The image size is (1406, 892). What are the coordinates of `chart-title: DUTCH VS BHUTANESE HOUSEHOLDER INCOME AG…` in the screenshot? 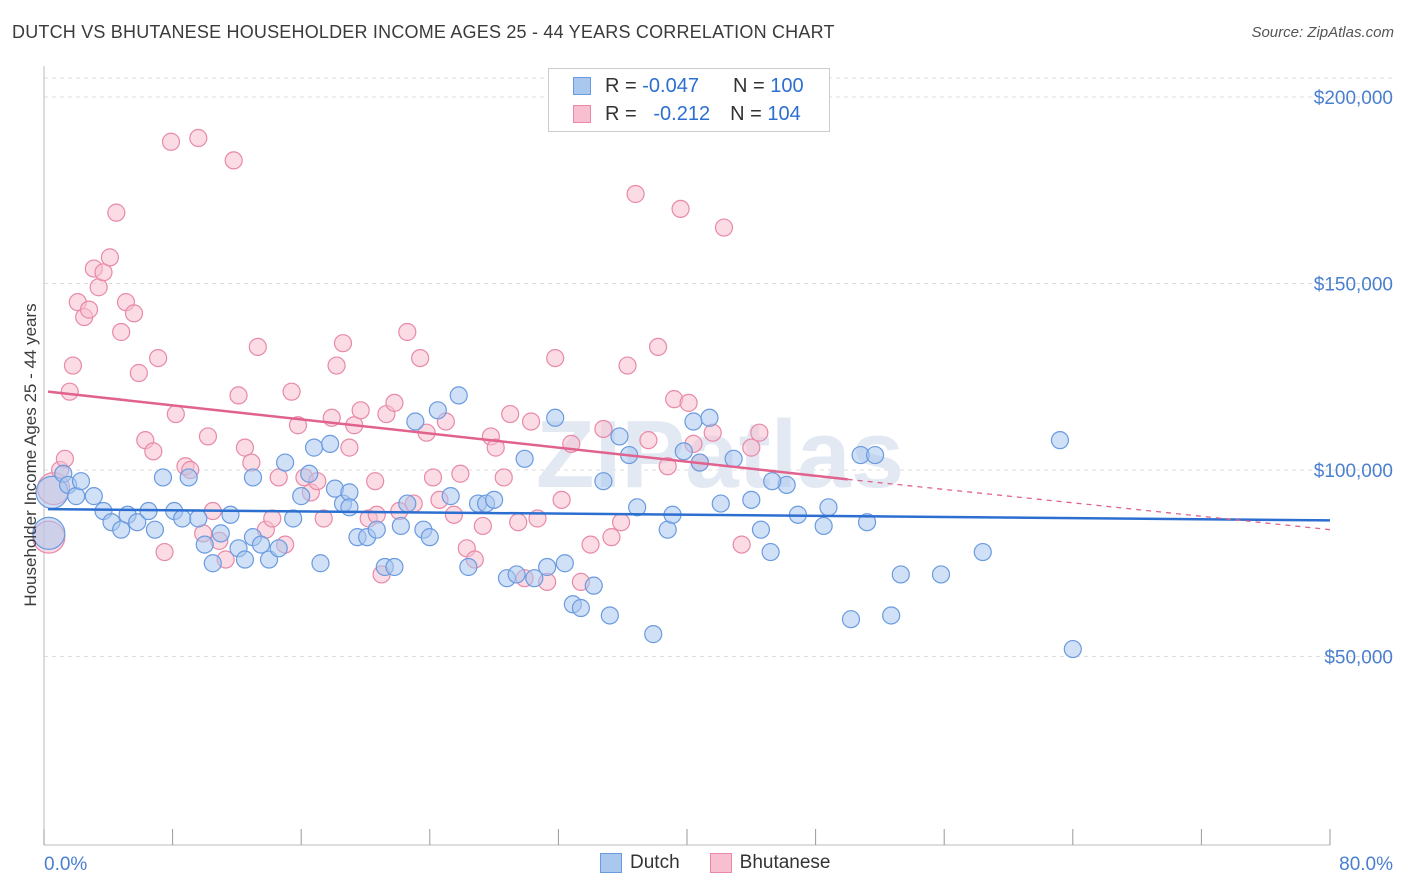 It's located at (423, 32).